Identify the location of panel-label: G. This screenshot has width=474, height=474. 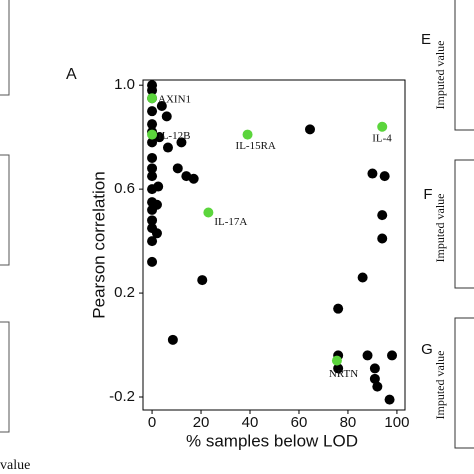
(427, 349).